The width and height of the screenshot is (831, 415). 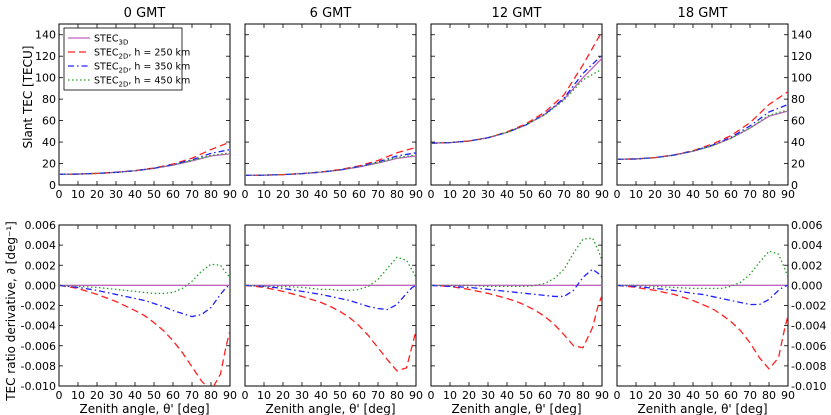 I want to click on legend-label-suffix: , h = 350 km, so click(x=159, y=67).